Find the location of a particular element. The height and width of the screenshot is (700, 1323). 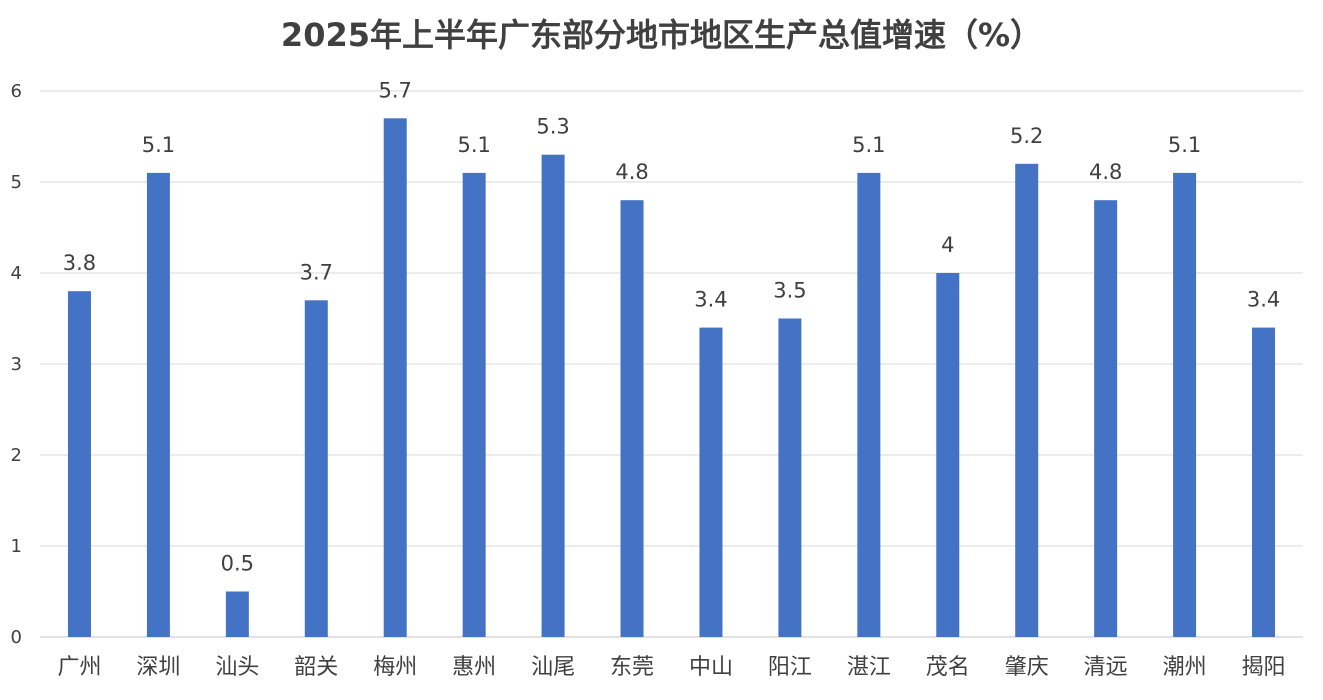

x-tick-label: 清远 is located at coordinates (1106, 667).